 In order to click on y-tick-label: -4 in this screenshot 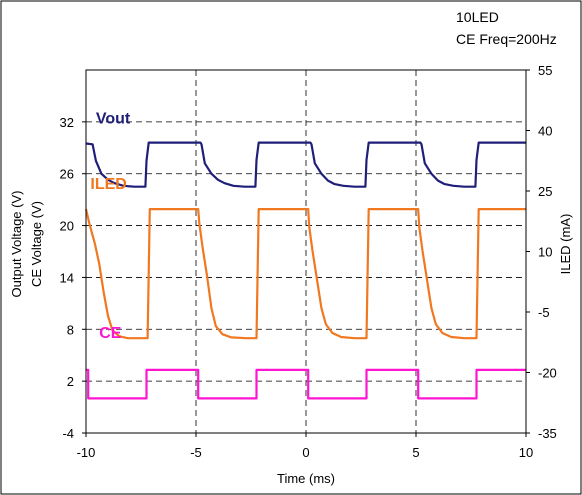, I will do `click(68, 433)`.